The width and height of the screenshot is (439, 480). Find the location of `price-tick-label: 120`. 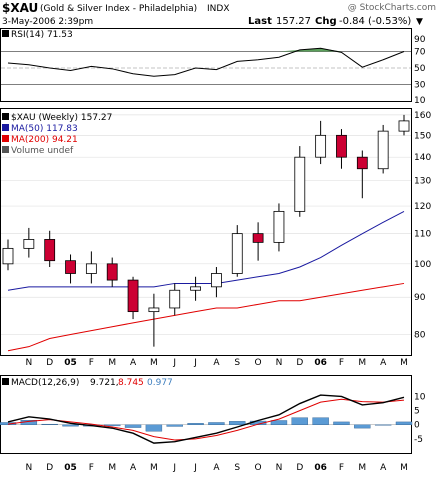

price-tick-label: 120 is located at coordinates (422, 207).